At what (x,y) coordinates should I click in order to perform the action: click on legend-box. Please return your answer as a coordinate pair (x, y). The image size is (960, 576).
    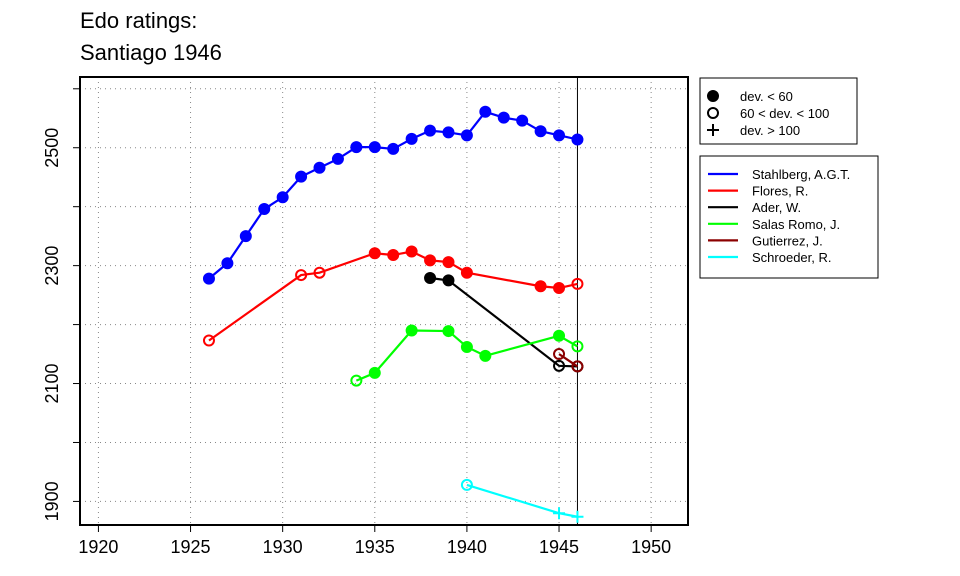
    Looking at the image, I should click on (778, 111).